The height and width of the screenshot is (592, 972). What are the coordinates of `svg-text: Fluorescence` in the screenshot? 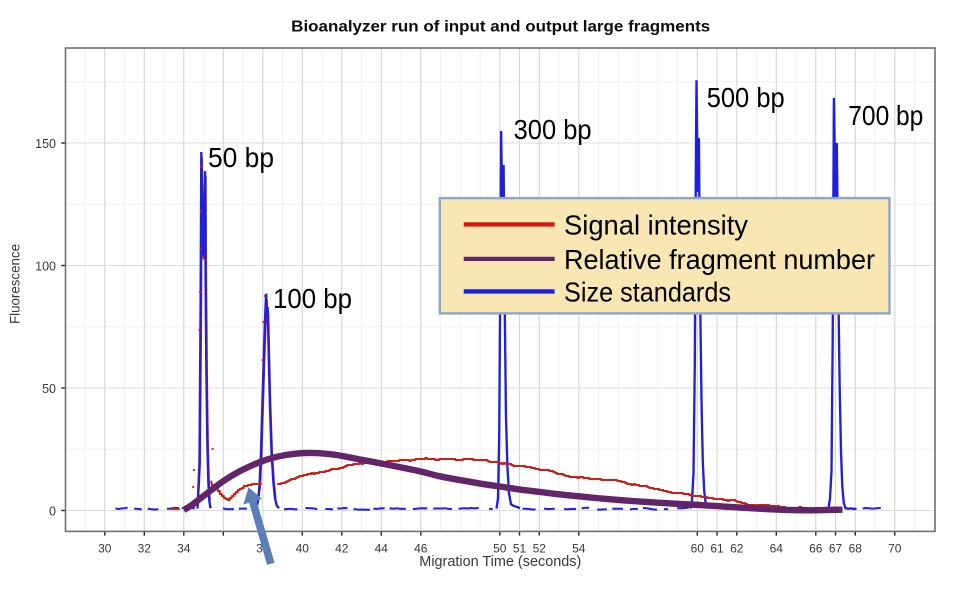 It's located at (15, 284).